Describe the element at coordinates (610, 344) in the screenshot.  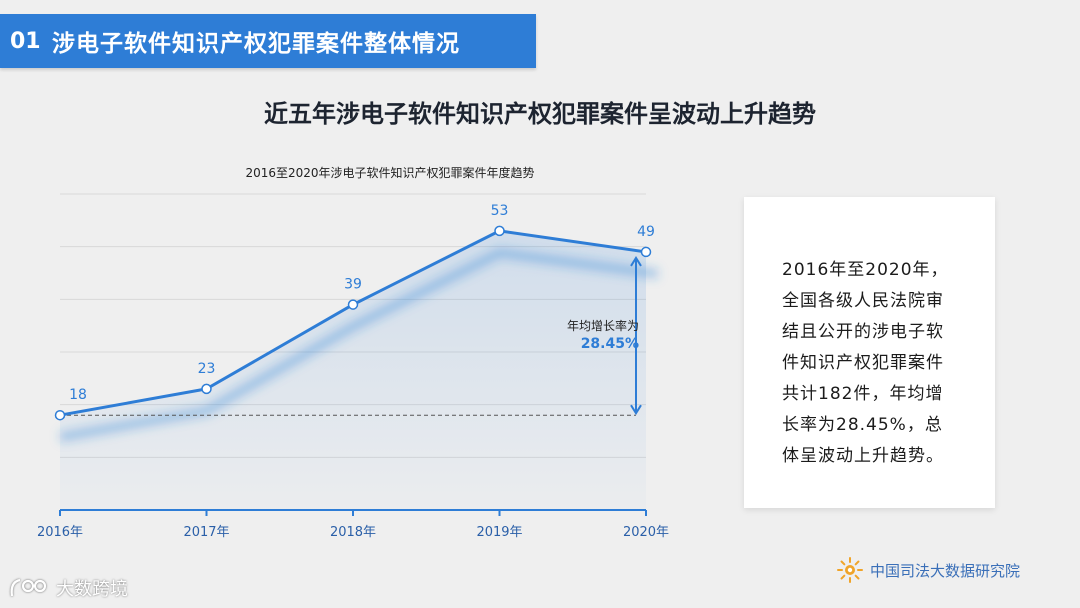
I see `annotation-value: 28.45%` at that location.